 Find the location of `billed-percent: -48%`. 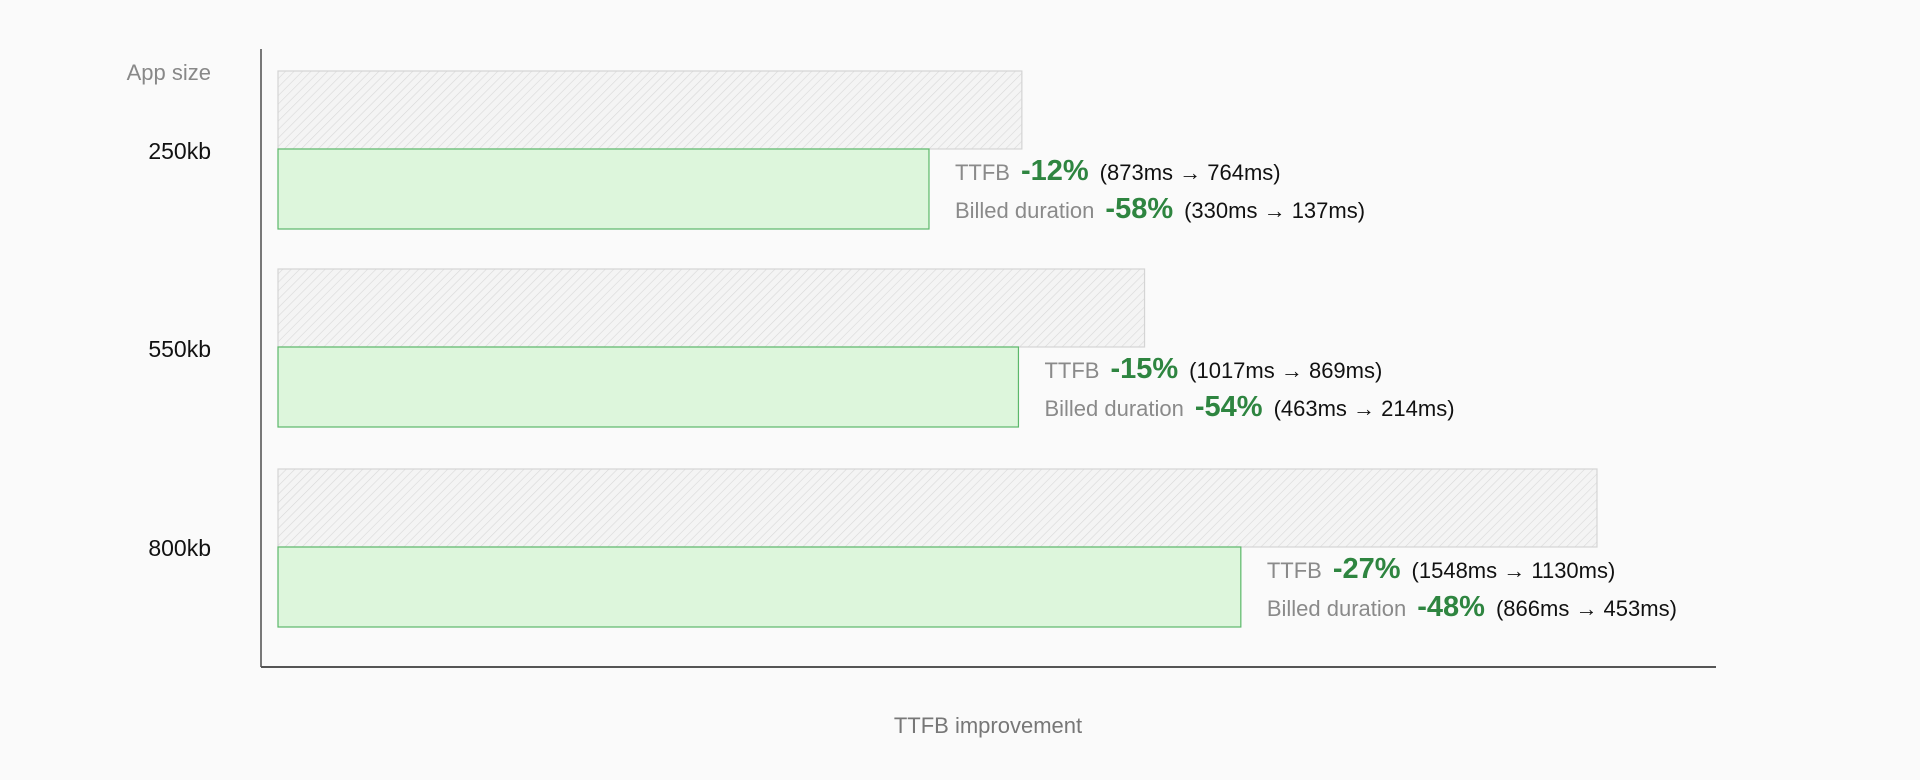

billed-percent: -48% is located at coordinates (1451, 607).